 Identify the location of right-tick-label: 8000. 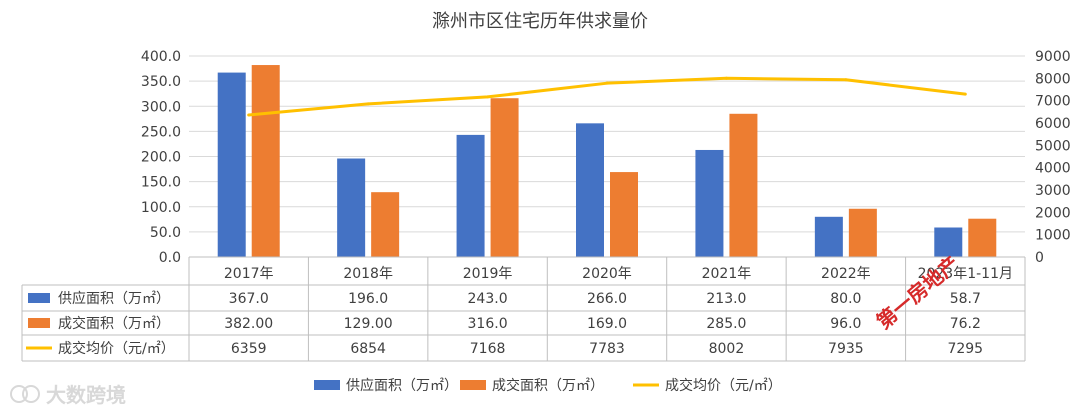
(1053, 79).